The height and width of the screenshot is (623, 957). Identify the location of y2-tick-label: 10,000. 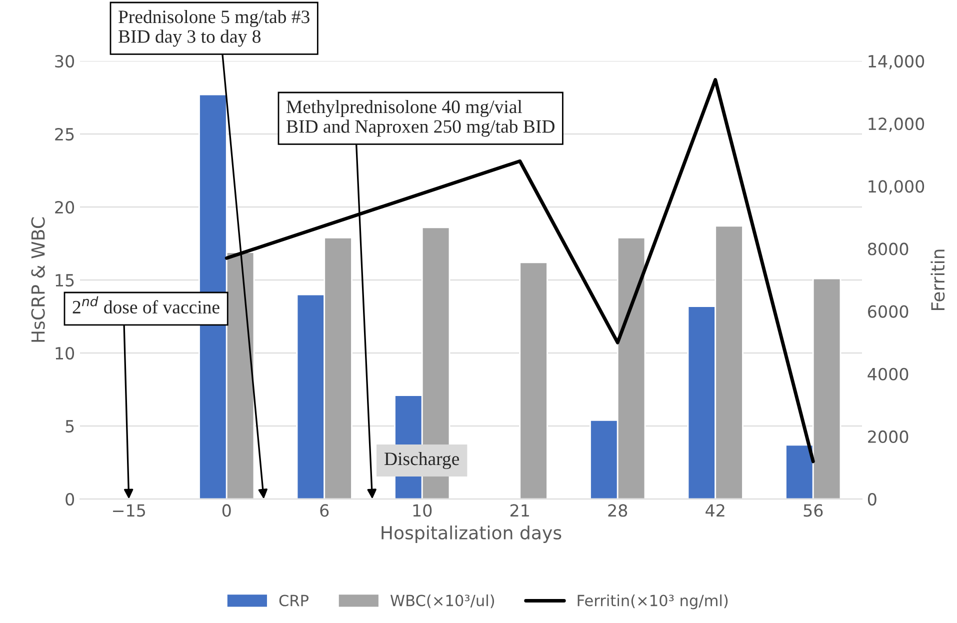
(896, 187).